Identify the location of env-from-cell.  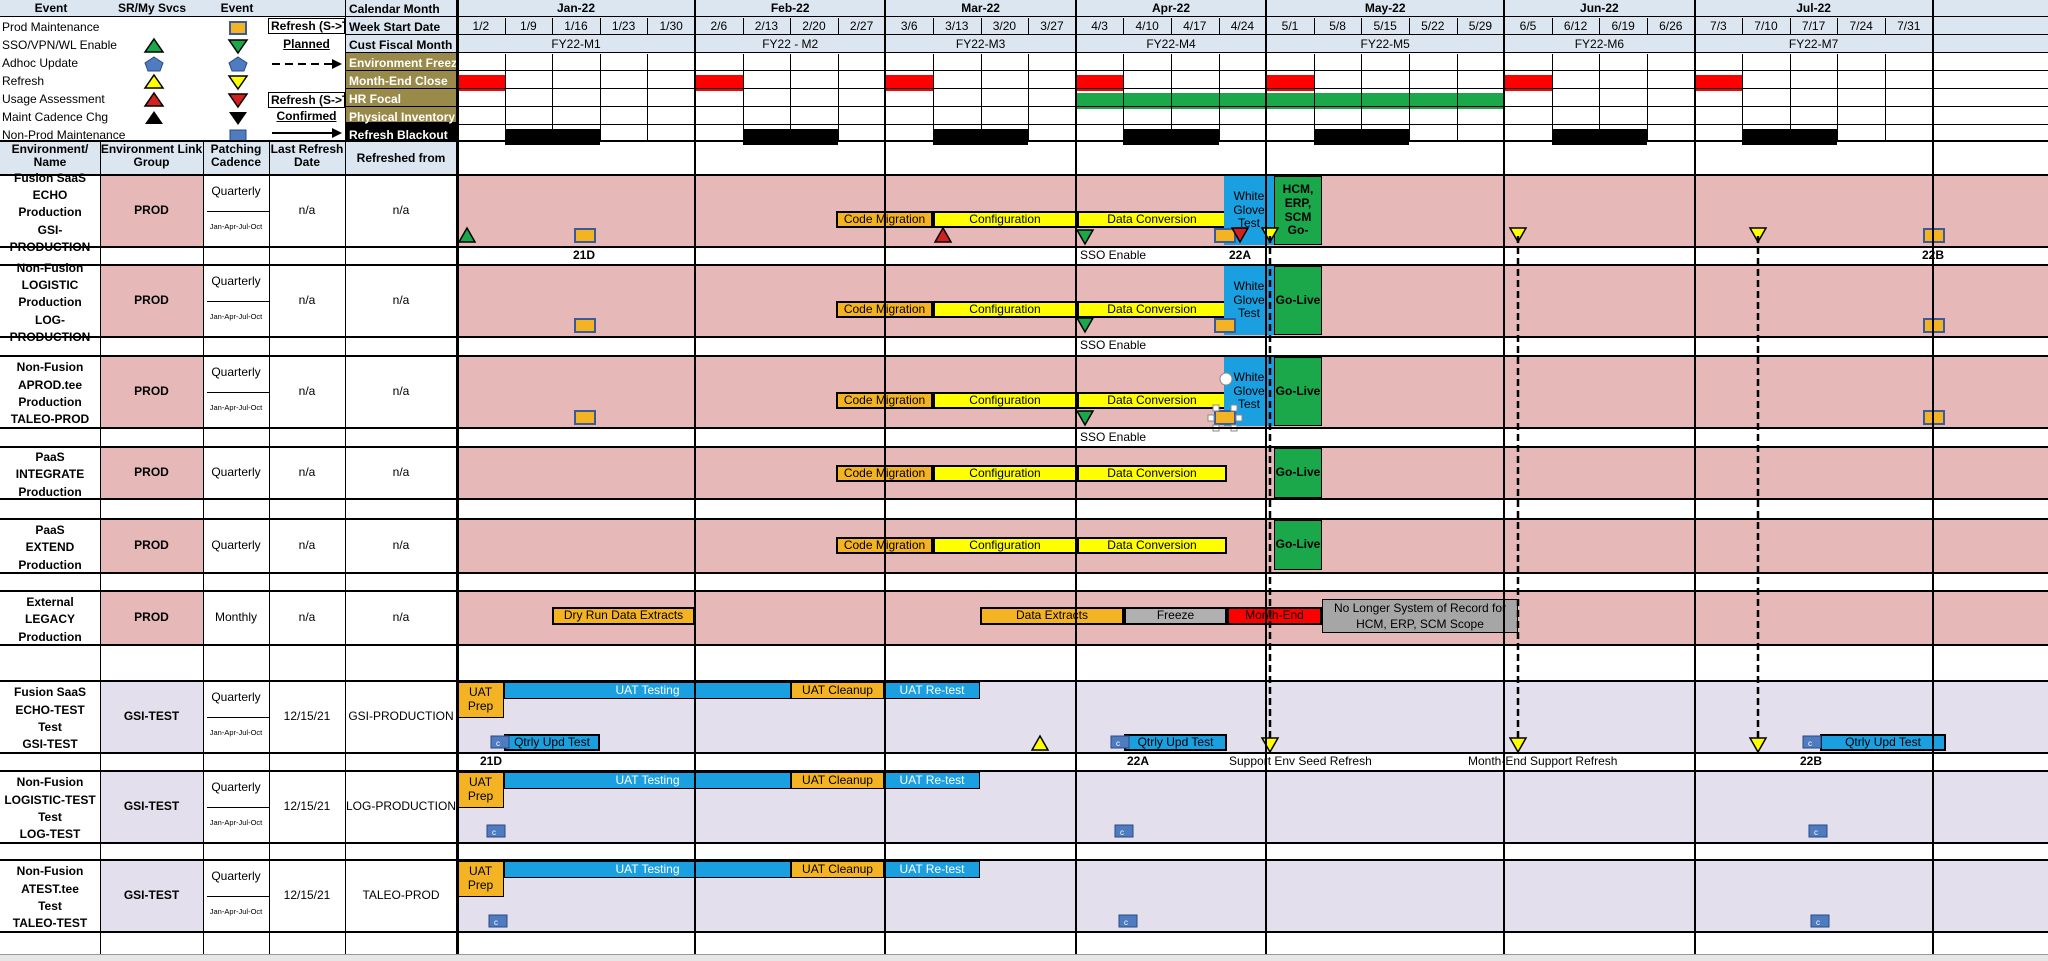
(401, 546).